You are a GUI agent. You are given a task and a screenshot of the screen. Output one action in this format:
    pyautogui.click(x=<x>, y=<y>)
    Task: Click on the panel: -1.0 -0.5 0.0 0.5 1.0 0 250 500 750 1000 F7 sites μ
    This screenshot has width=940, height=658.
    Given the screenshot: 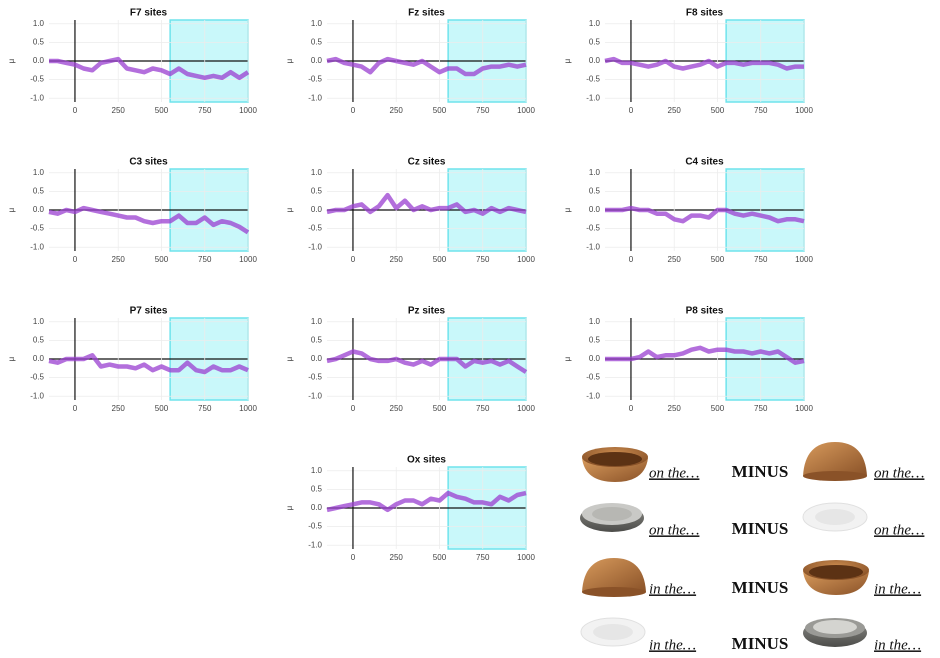 What is the action you would take?
    pyautogui.click(x=132, y=61)
    